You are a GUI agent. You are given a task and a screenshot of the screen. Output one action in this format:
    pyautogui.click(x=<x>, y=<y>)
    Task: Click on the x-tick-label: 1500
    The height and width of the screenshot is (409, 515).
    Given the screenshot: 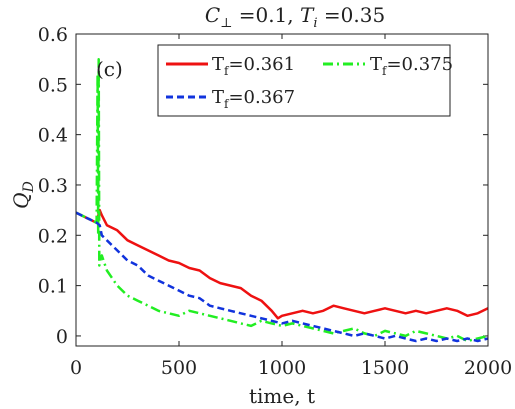 What is the action you would take?
    pyautogui.click(x=385, y=368)
    